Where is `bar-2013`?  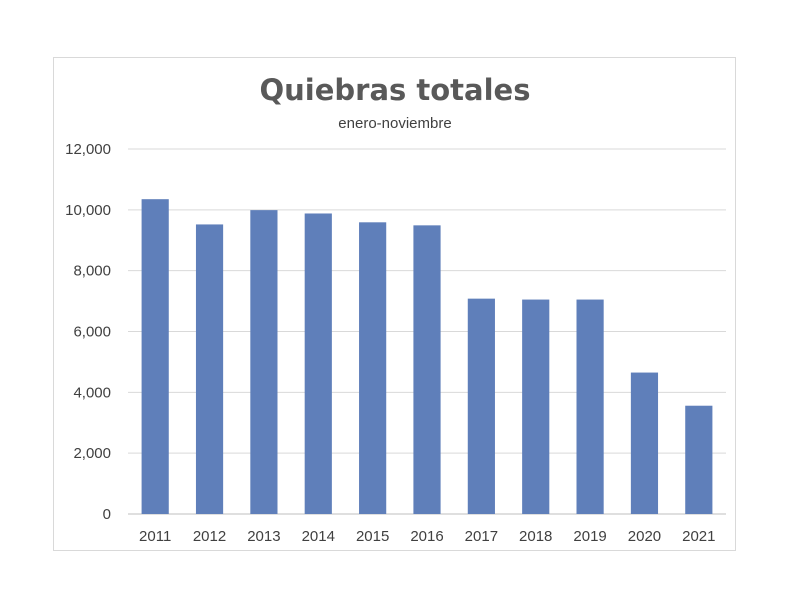 bar-2013 is located at coordinates (264, 362).